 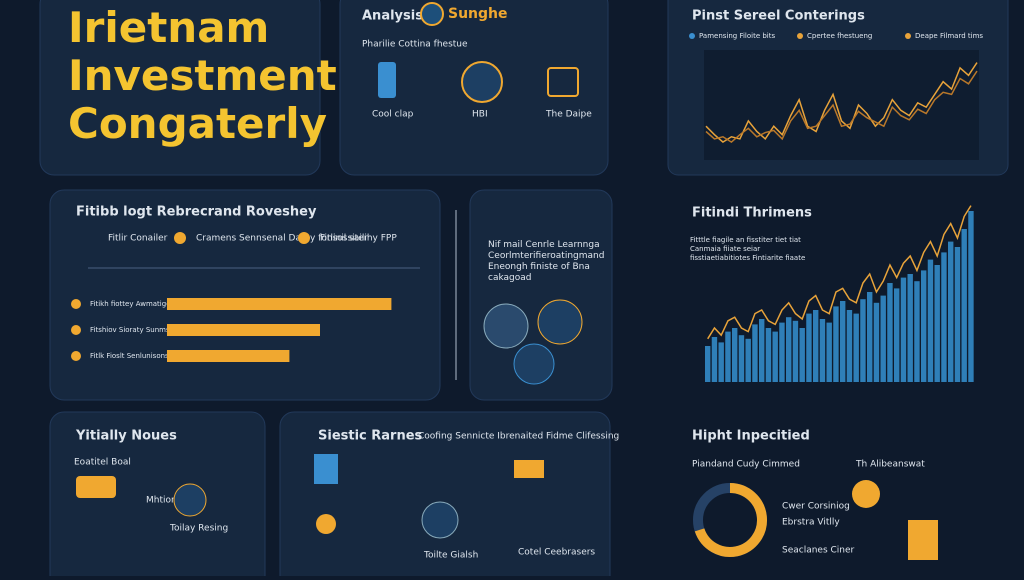 I want to click on item: Seaclanes Ciner, so click(x=818, y=551).